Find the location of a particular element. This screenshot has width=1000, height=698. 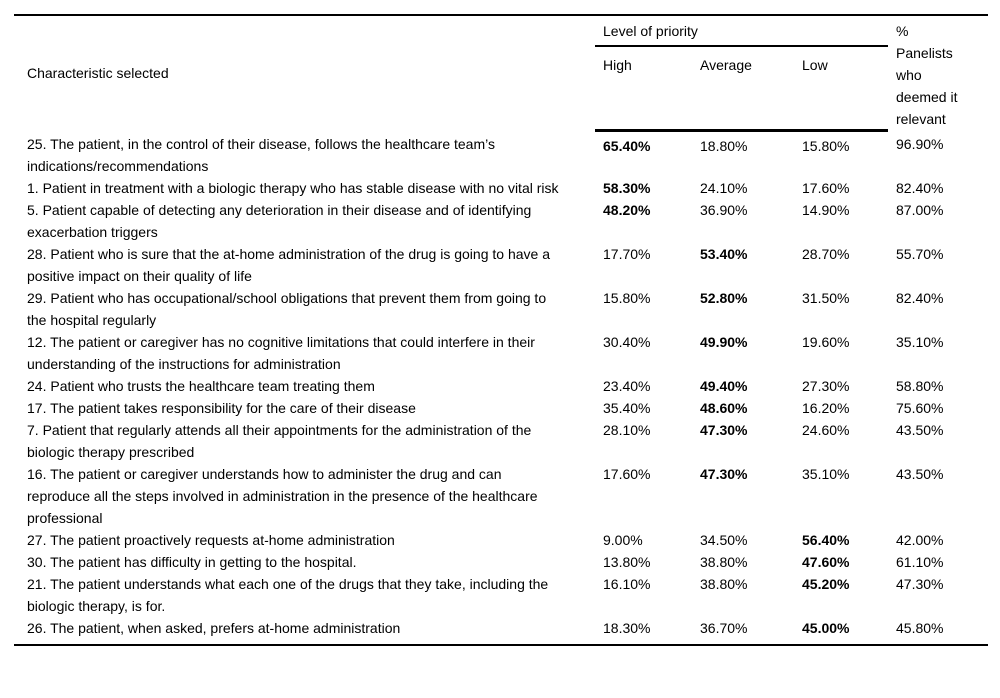

column-header-average: Average is located at coordinates (743, 89).